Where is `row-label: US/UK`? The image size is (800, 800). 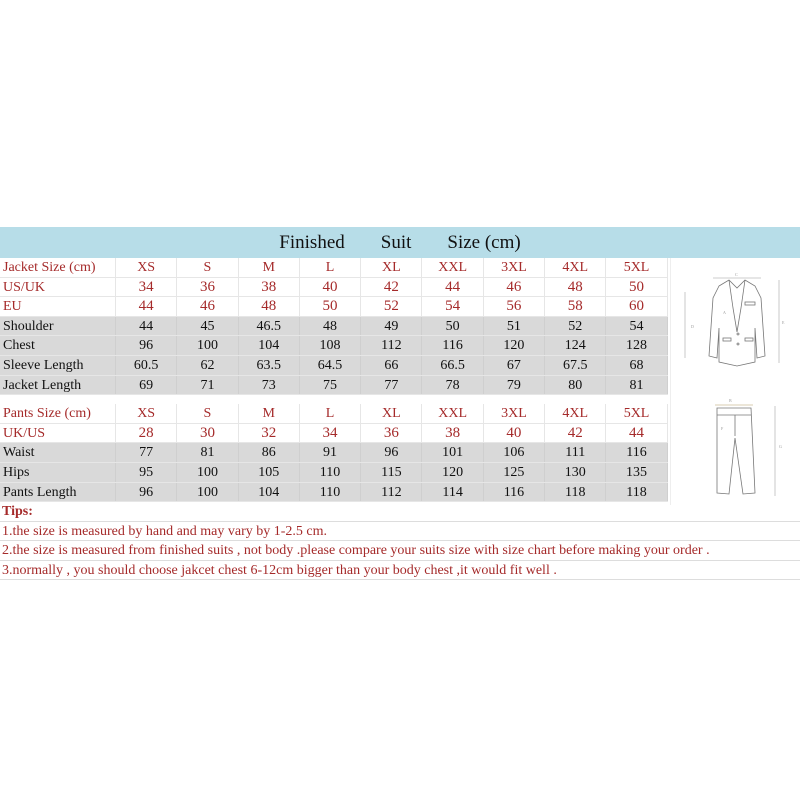
row-label: US/UK is located at coordinates (58, 287).